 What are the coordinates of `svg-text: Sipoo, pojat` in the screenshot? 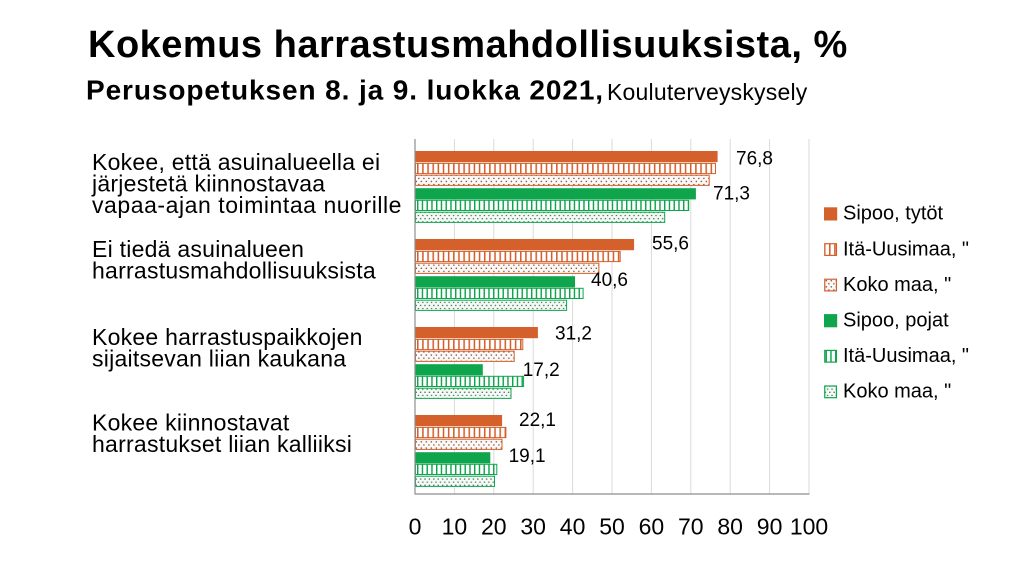 It's located at (896, 321).